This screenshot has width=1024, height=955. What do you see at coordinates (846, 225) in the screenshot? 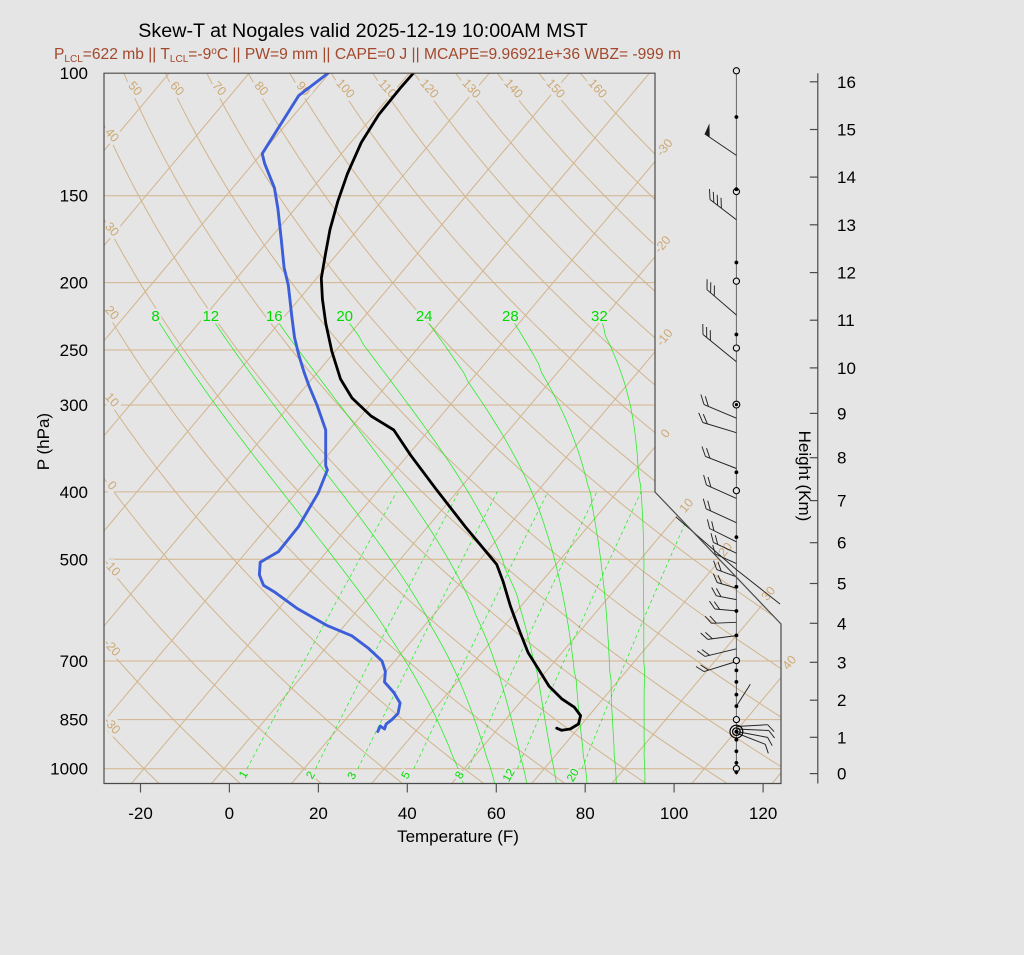
I see `svg-text: 13` at bounding box center [846, 225].